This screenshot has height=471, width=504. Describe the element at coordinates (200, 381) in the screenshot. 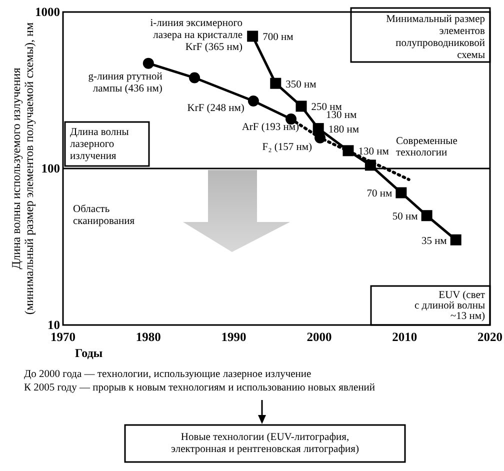

I see `text: До 2000 года — технологии, использующие лазерное излучение К 2005 году — прорыв к новым технологиям и использованию новых явлений` at that location.